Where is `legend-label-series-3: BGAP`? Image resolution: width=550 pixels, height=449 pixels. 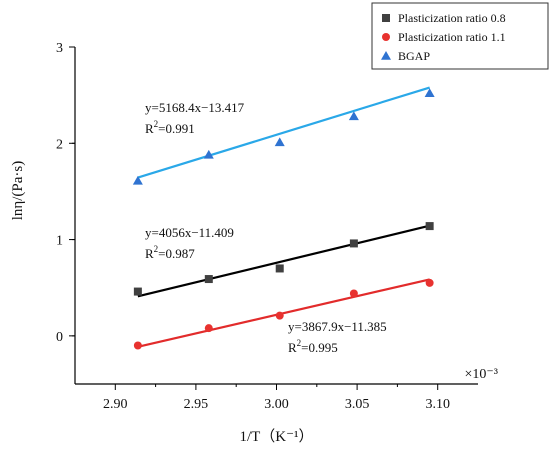 legend-label-series-3: BGAP is located at coordinates (414, 56).